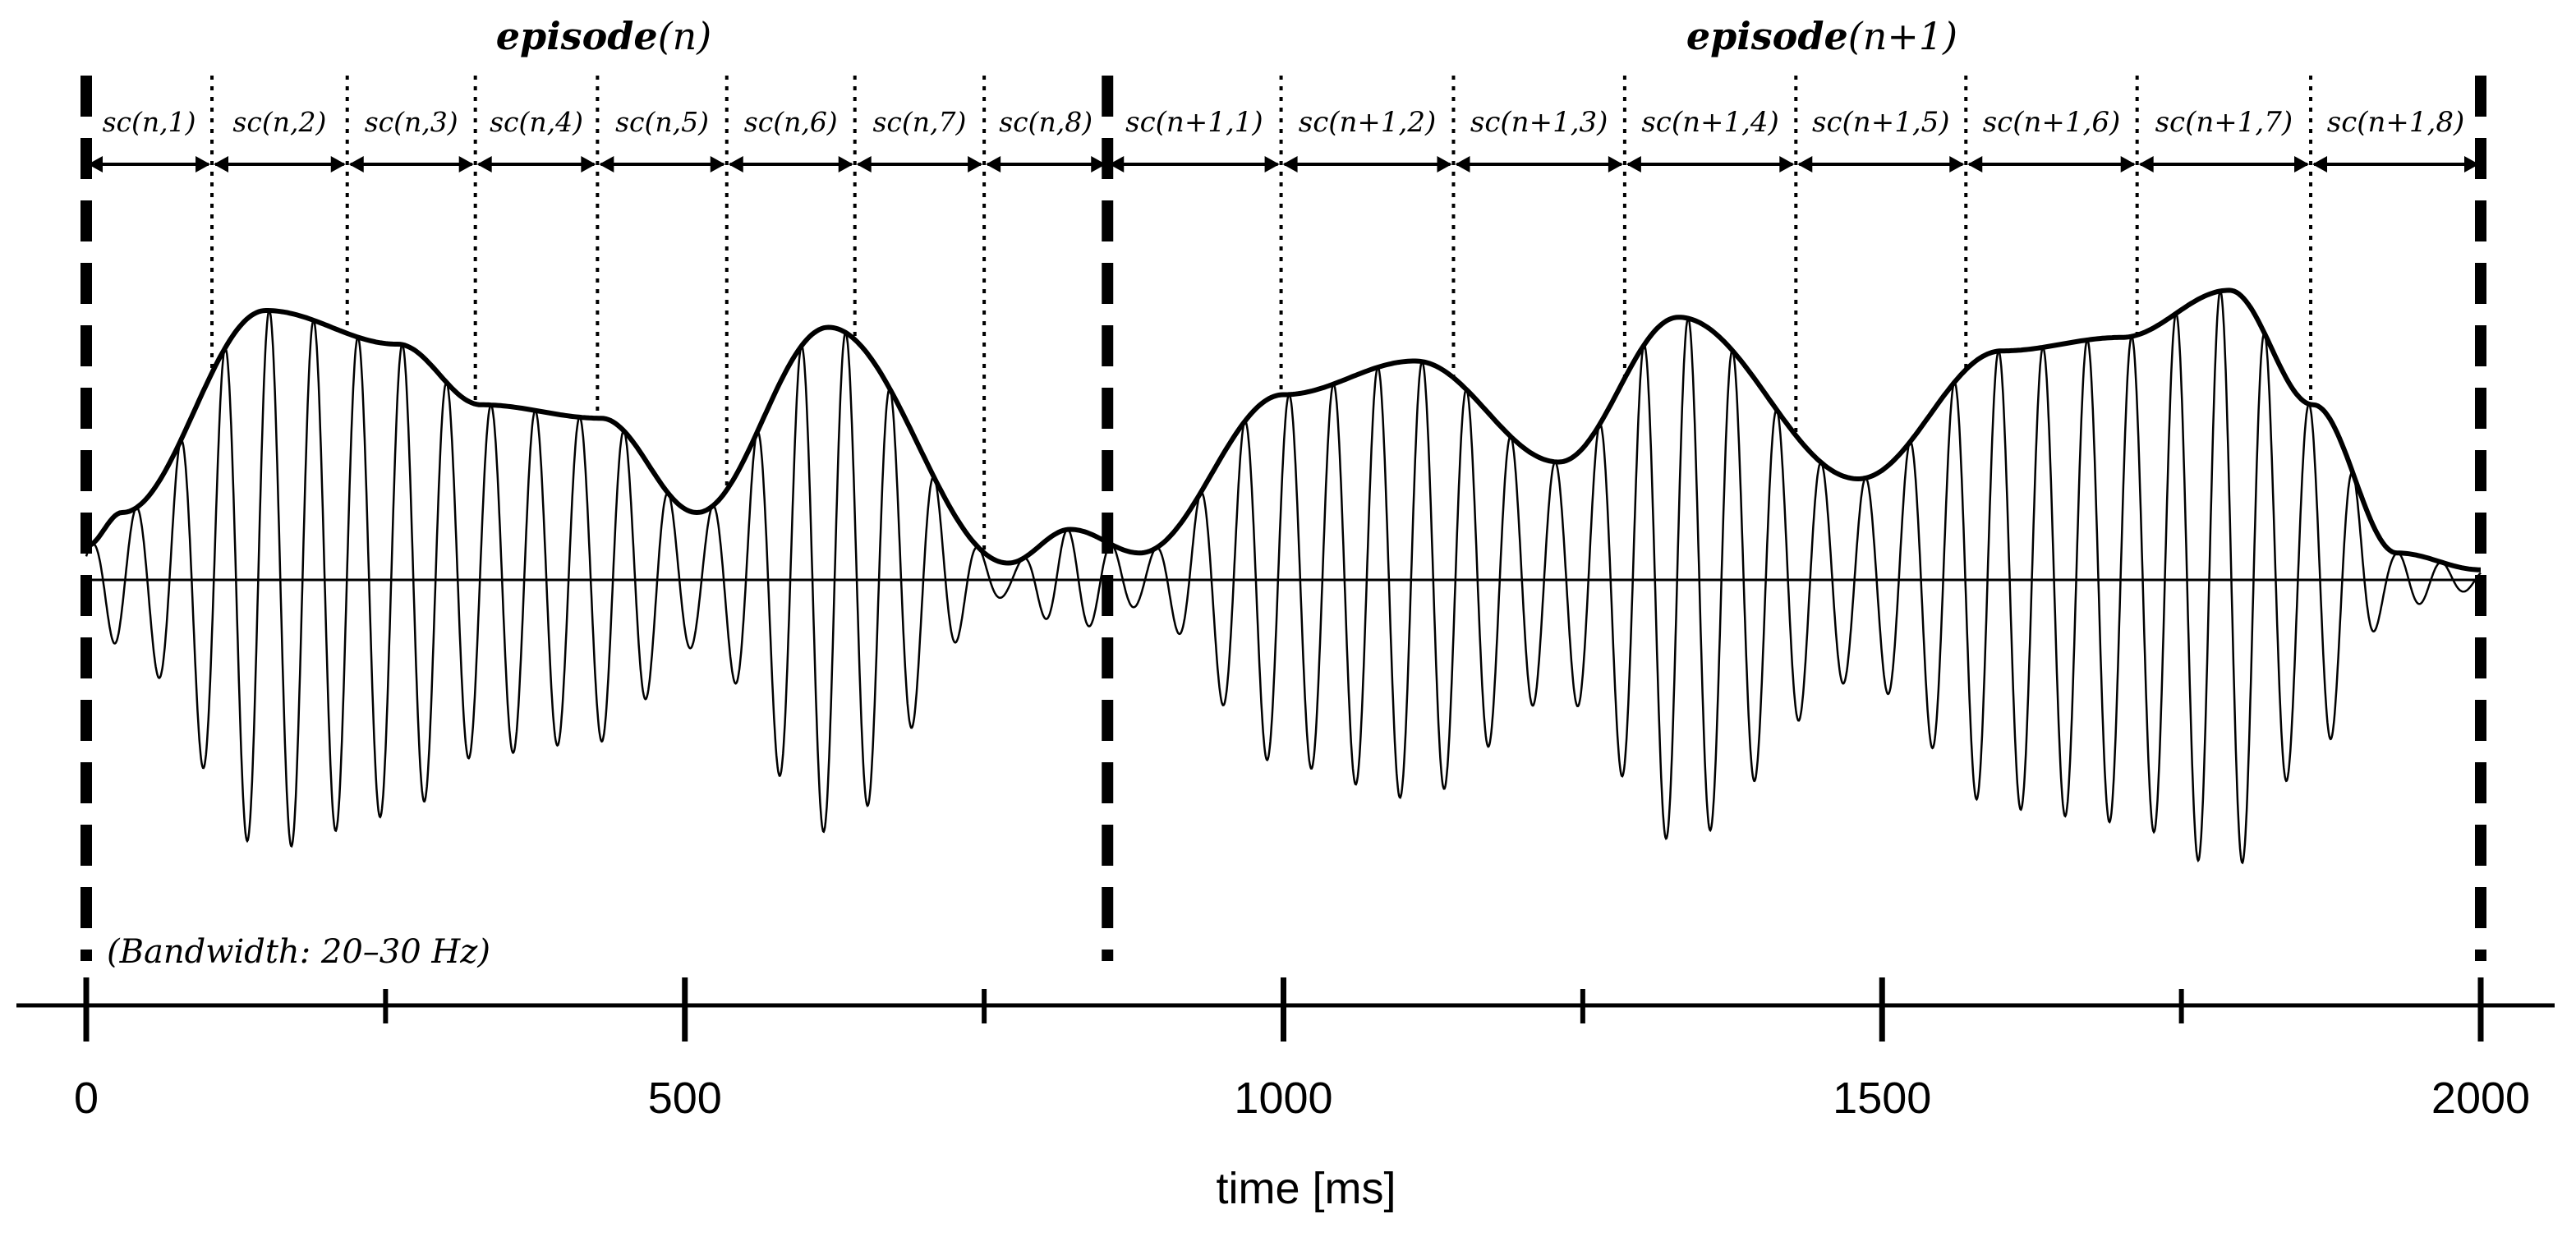  What do you see at coordinates (662, 122) in the screenshot?
I see `subcycle-label: sc(n,5)` at bounding box center [662, 122].